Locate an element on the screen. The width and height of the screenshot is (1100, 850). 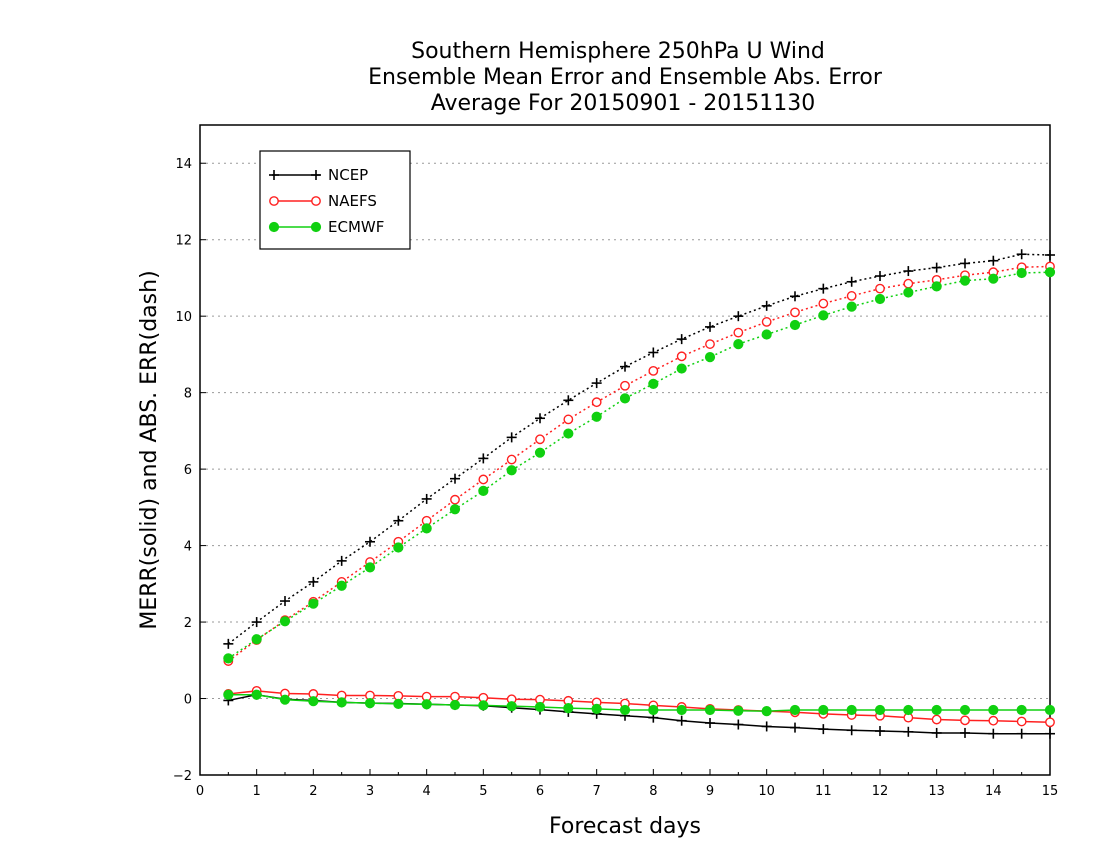
y-tick-label: 4 is located at coordinates (188, 547).